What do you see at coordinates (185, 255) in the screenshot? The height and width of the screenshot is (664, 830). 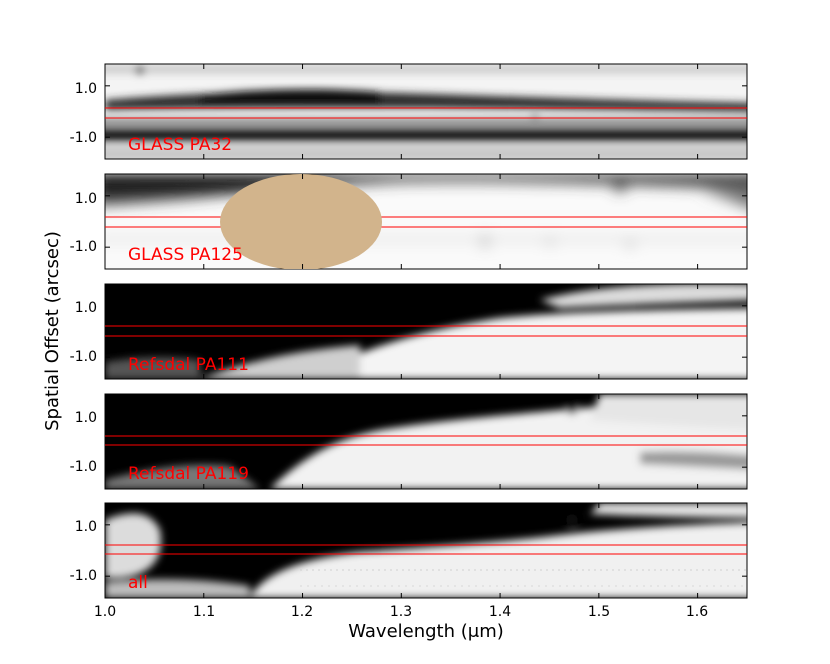 I see `panel-label: GLASS PA125` at bounding box center [185, 255].